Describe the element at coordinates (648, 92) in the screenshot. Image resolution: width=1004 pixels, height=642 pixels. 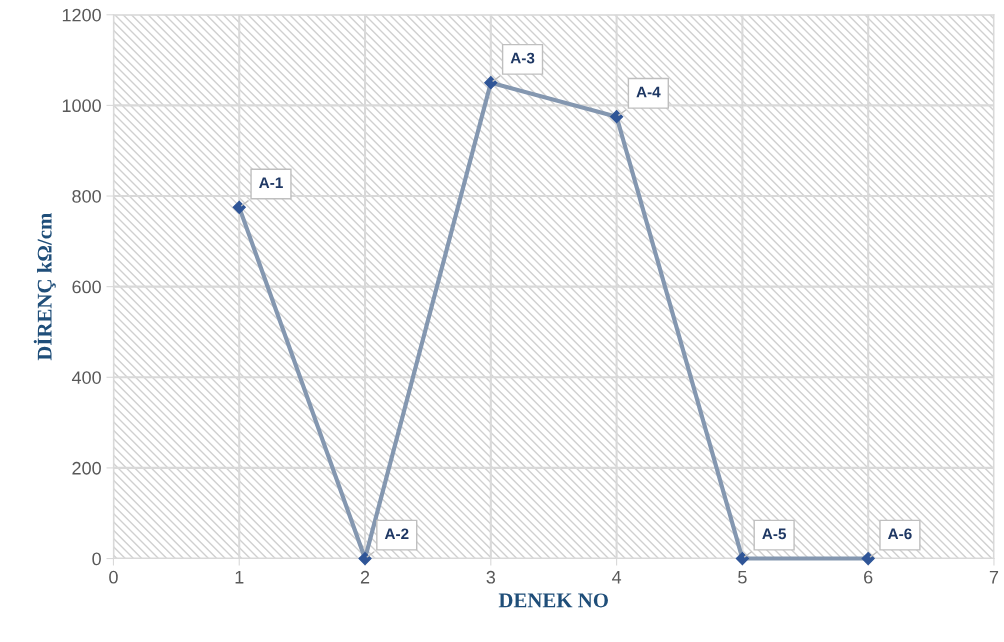
I see `annotation: A-4` at that location.